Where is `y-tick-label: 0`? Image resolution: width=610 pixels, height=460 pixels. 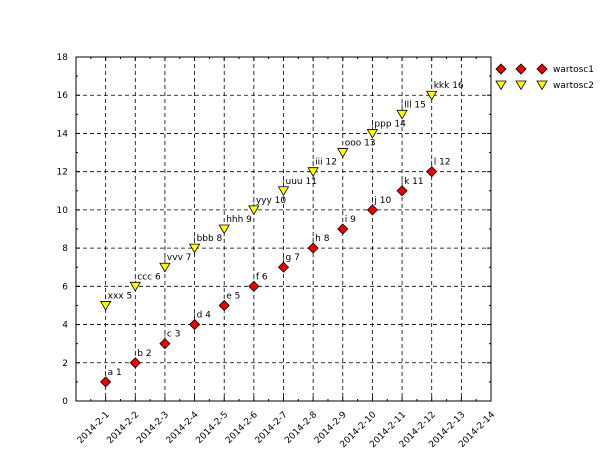
y-tick-label: 0 is located at coordinates (65, 402).